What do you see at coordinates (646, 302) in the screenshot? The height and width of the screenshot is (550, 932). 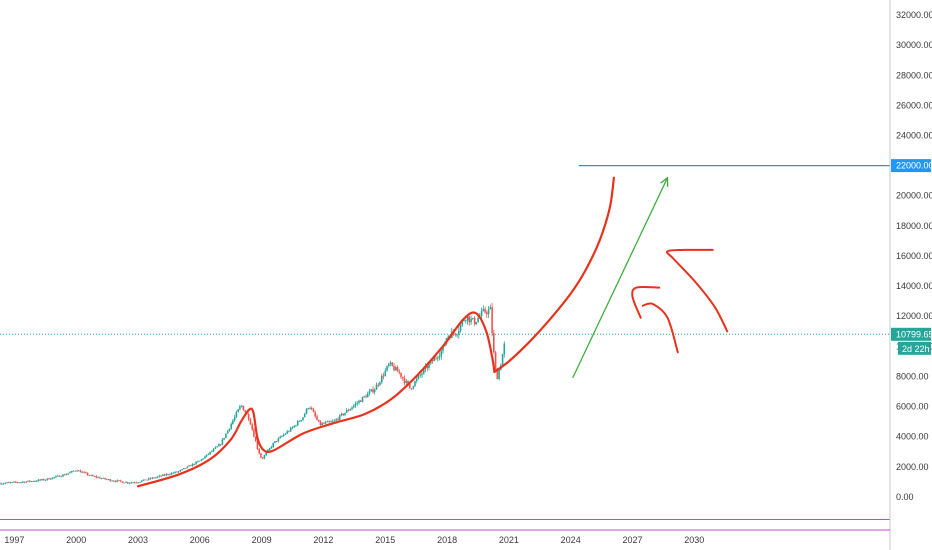 I see `red-scribble-small` at bounding box center [646, 302].